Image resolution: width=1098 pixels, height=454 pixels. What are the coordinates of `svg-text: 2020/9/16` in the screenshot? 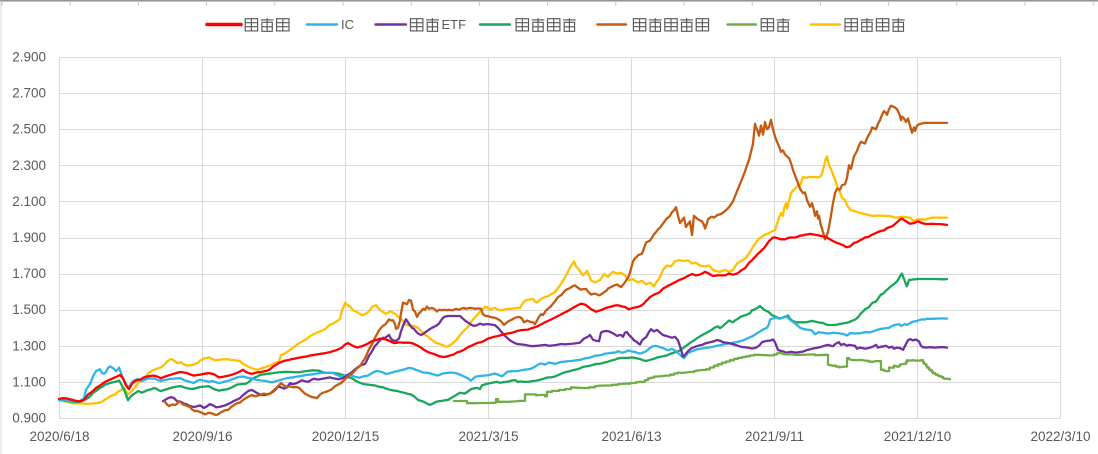 It's located at (202, 436).